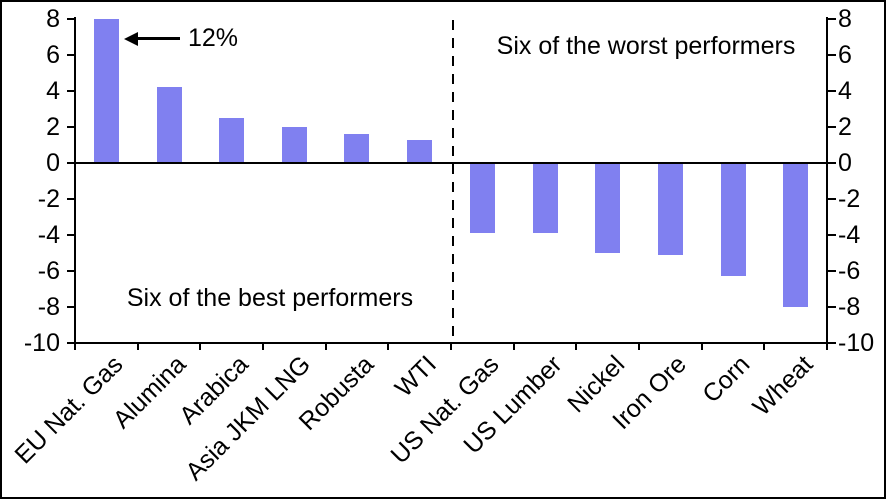 The image size is (886, 499). I want to click on y-tick-label-right: 0, so click(845, 163).